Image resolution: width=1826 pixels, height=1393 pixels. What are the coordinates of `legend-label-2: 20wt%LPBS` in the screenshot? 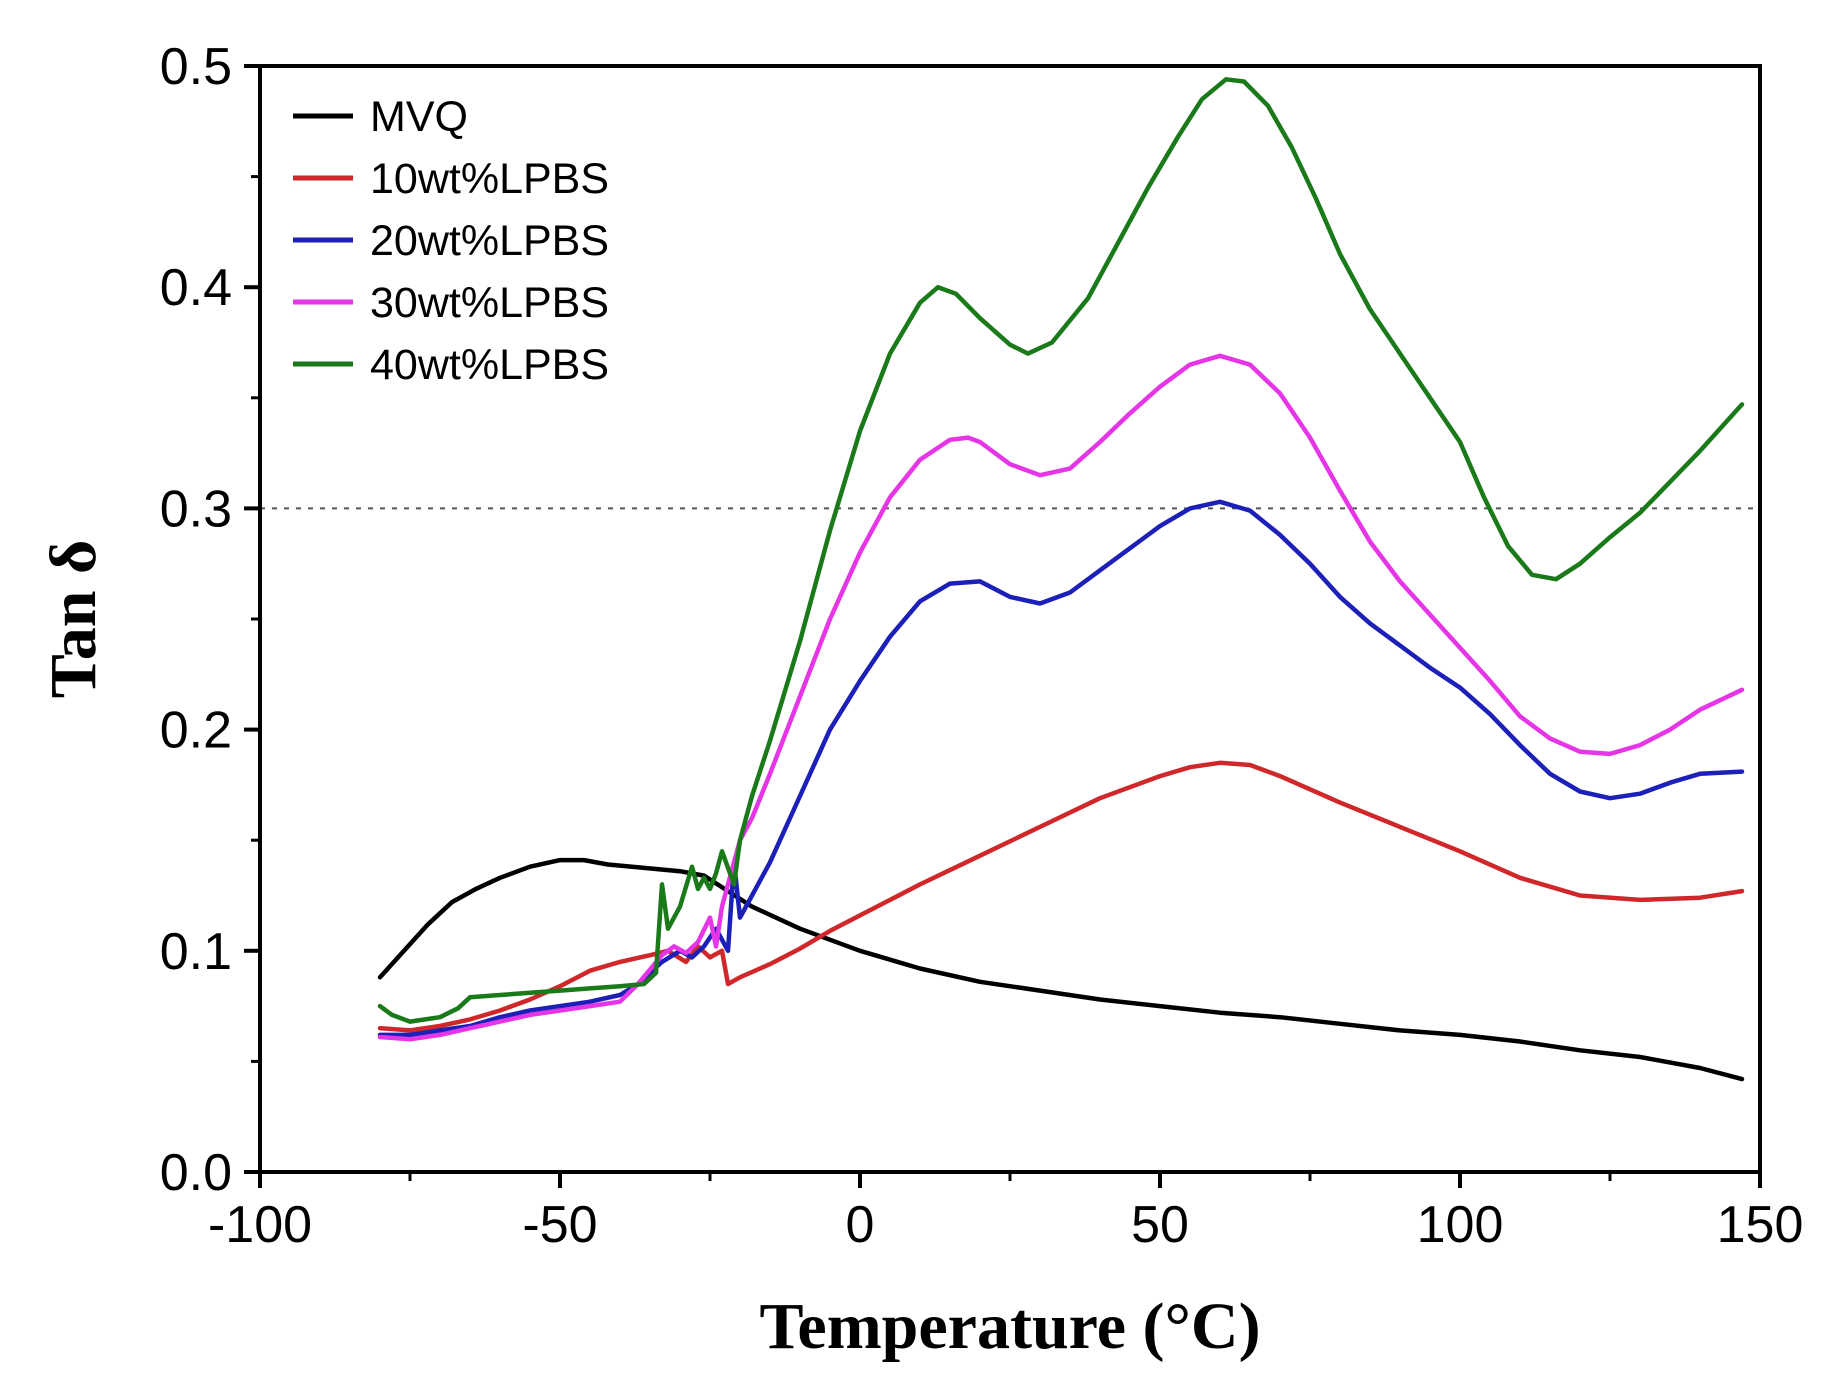 It's located at (489, 241).